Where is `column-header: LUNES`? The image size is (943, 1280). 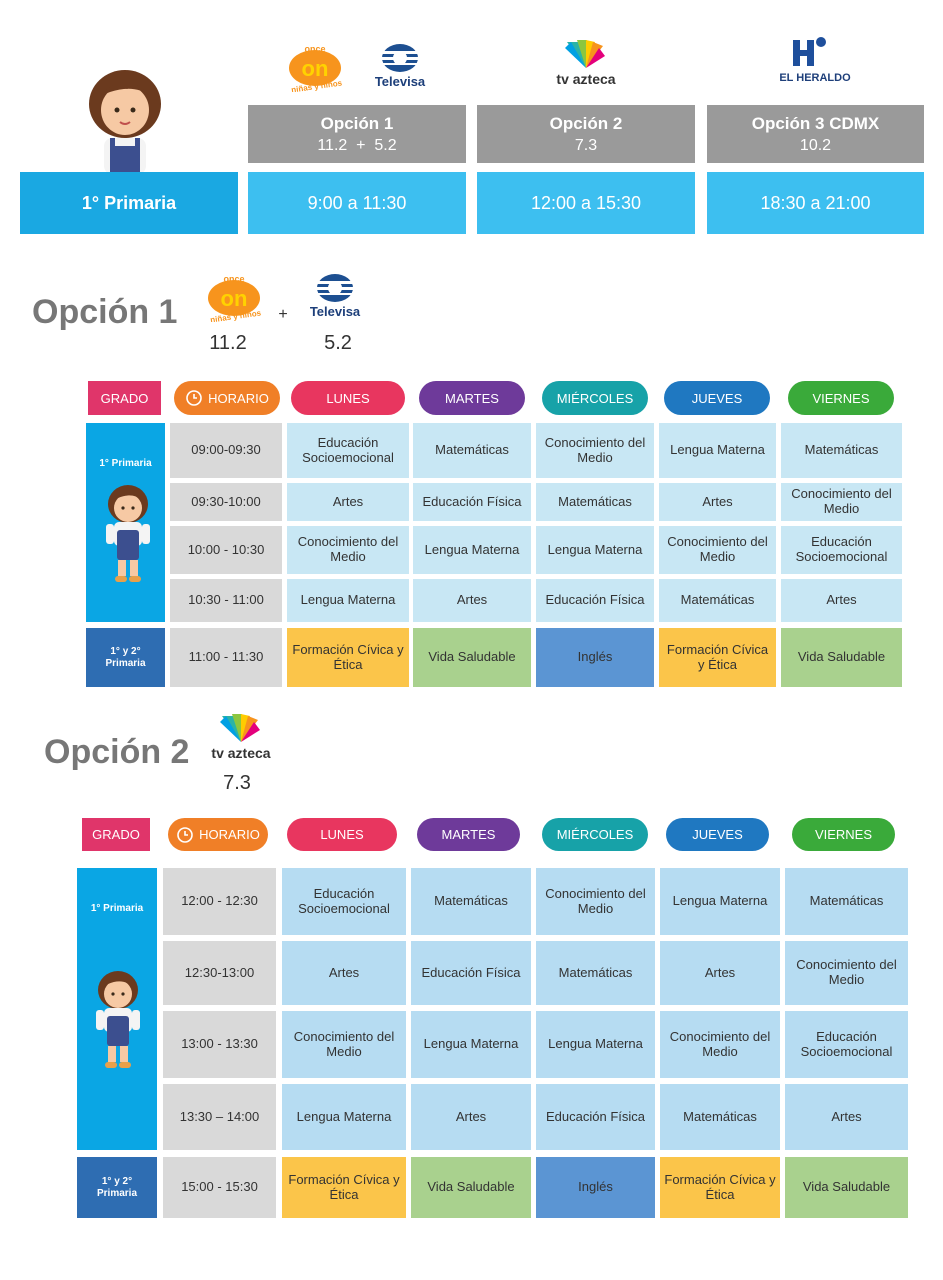 column-header: LUNES is located at coordinates (342, 834).